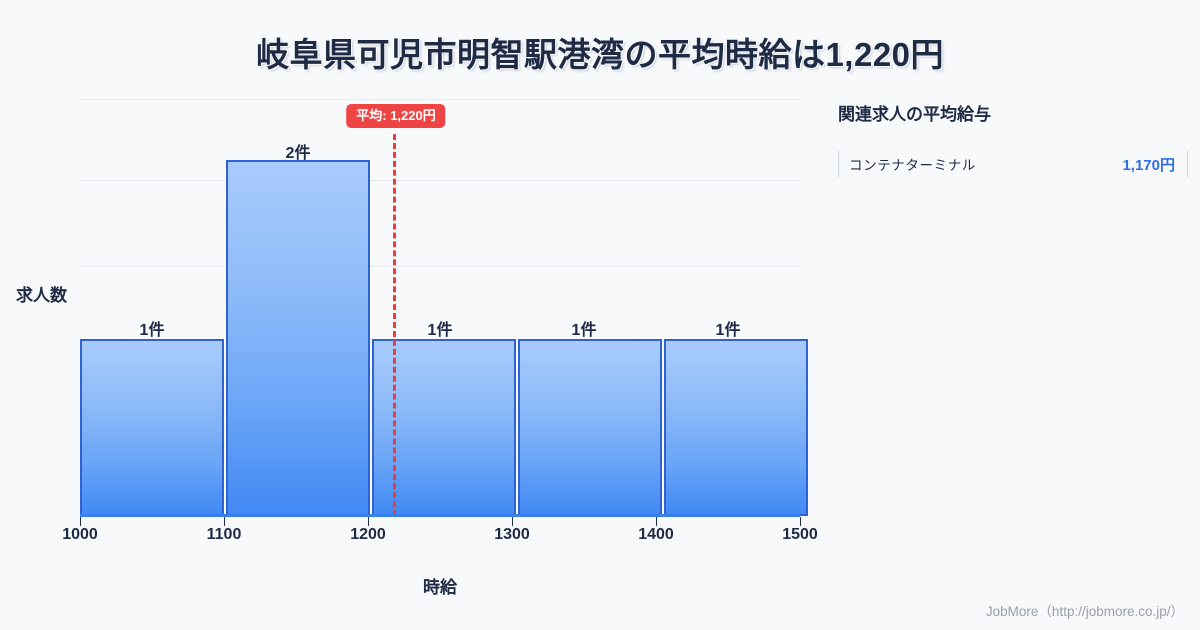 The width and height of the screenshot is (1200, 630). What do you see at coordinates (396, 116) in the screenshot?
I see `average-badge: 平均: 1,220円` at bounding box center [396, 116].